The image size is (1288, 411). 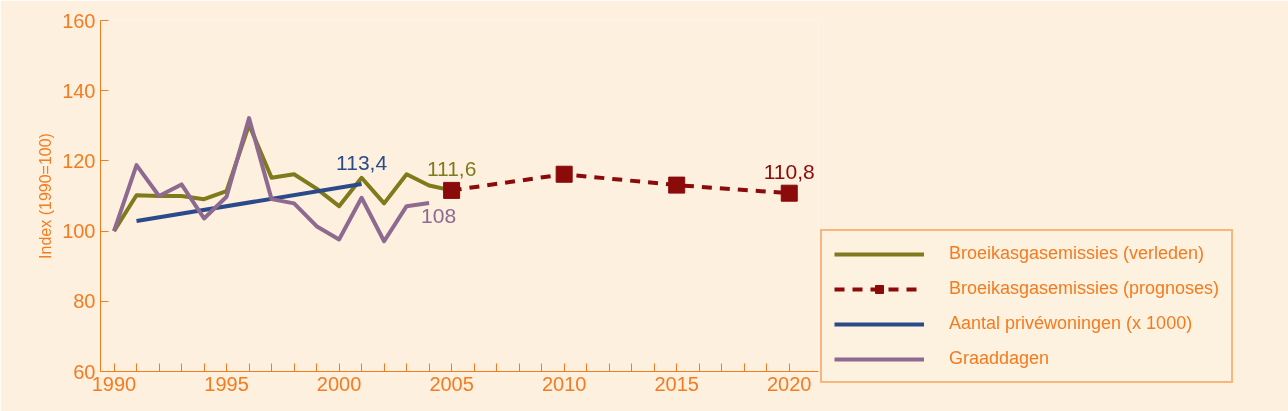 I want to click on x-tick-label: 2020, so click(x=789, y=383).